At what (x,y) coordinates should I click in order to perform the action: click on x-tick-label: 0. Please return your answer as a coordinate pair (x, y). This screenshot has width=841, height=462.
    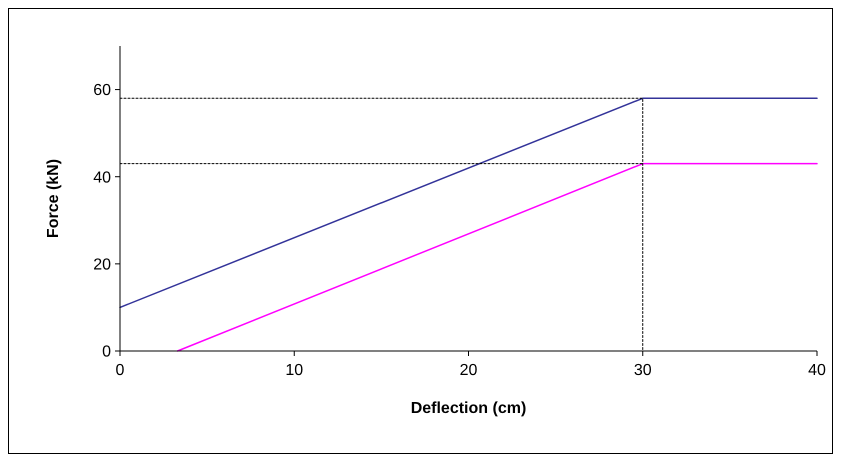
    Looking at the image, I should click on (120, 370).